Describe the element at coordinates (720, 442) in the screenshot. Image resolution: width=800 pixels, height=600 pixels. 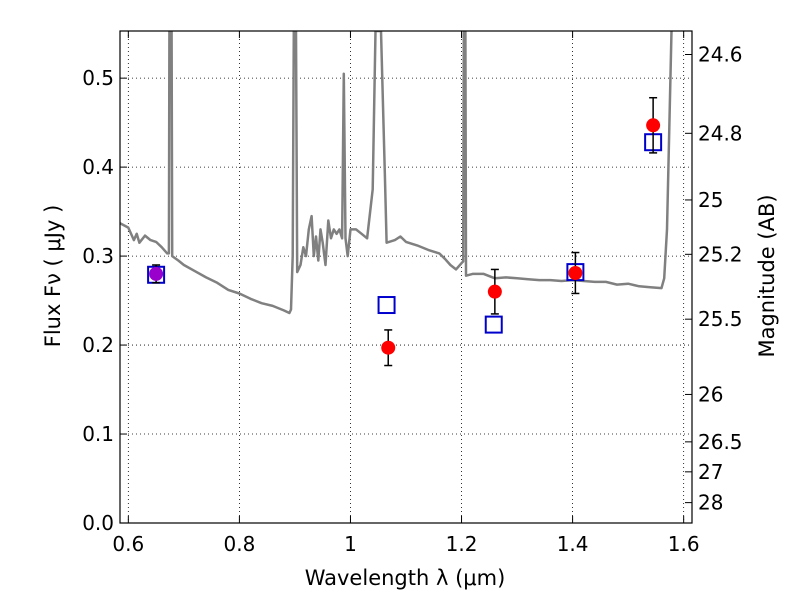
I see `right-tick-label: 26.5` at that location.